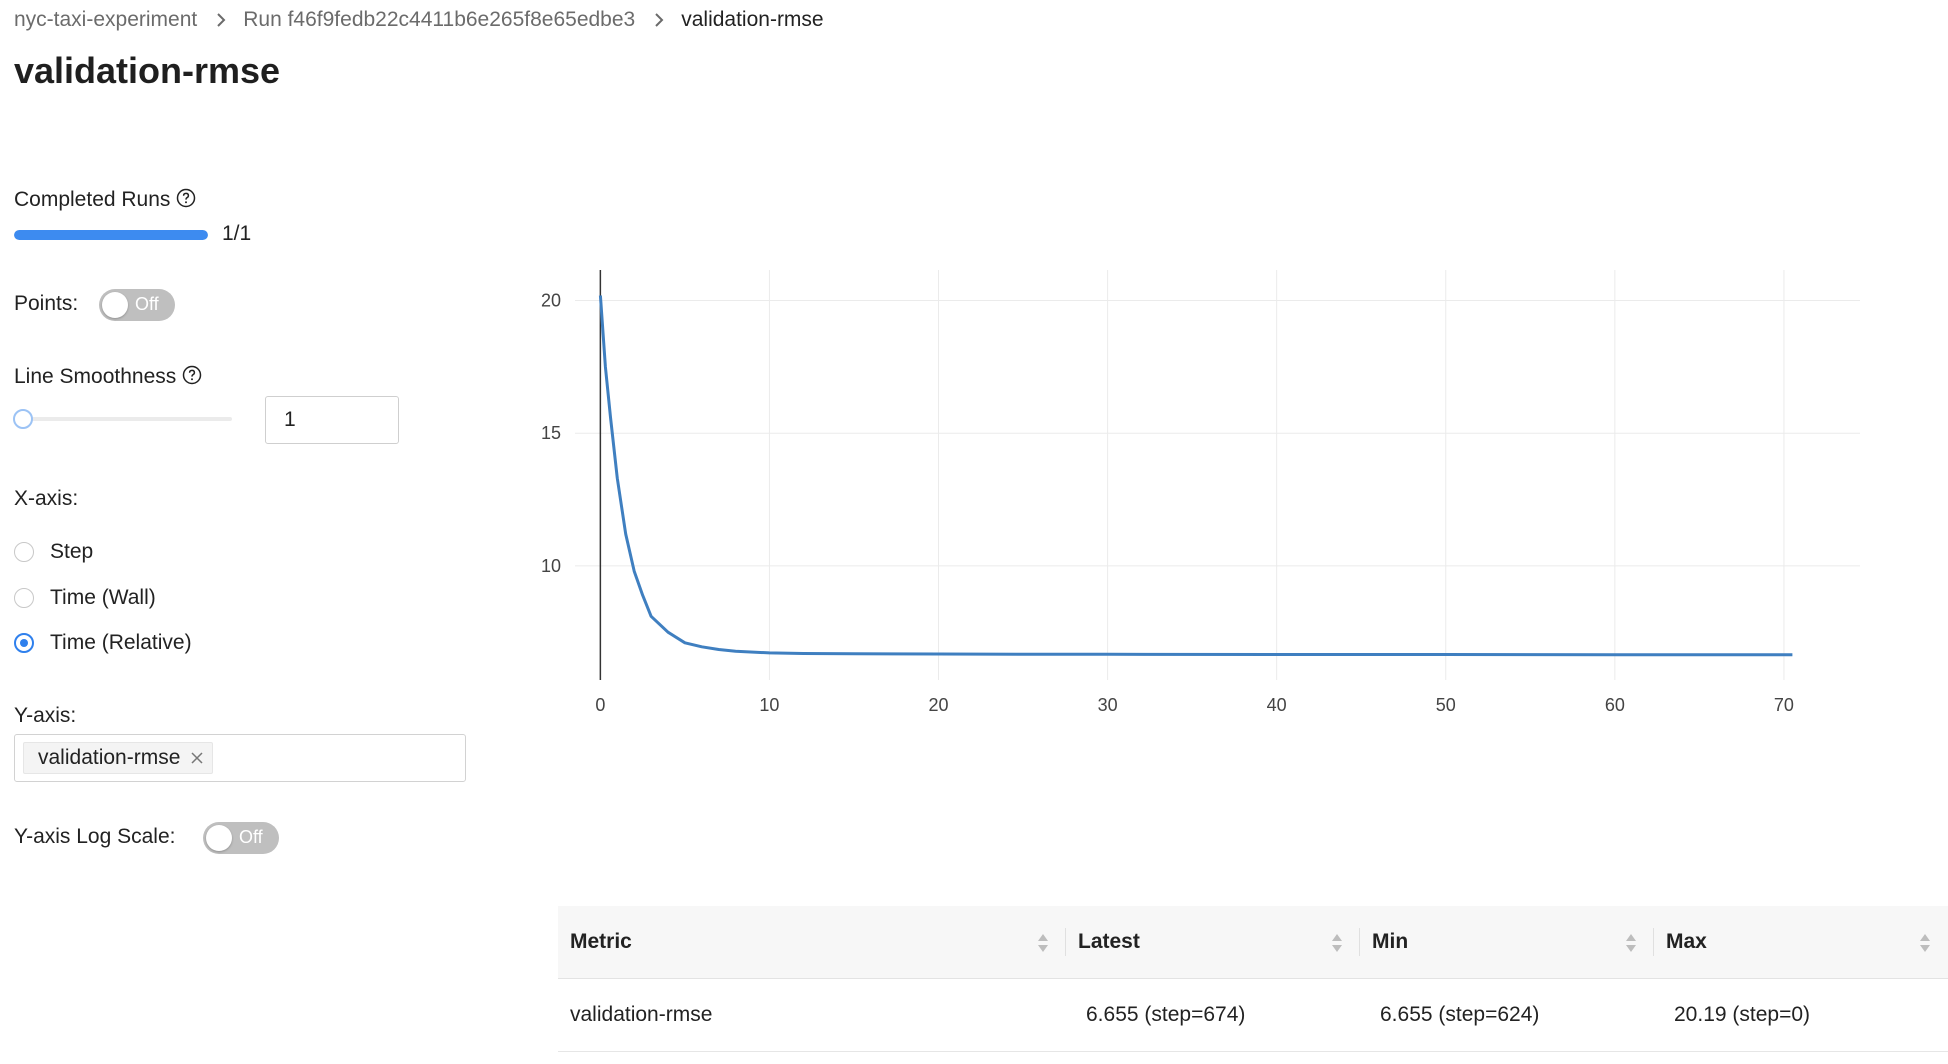  I want to click on points-toggle: Off, so click(137, 305).